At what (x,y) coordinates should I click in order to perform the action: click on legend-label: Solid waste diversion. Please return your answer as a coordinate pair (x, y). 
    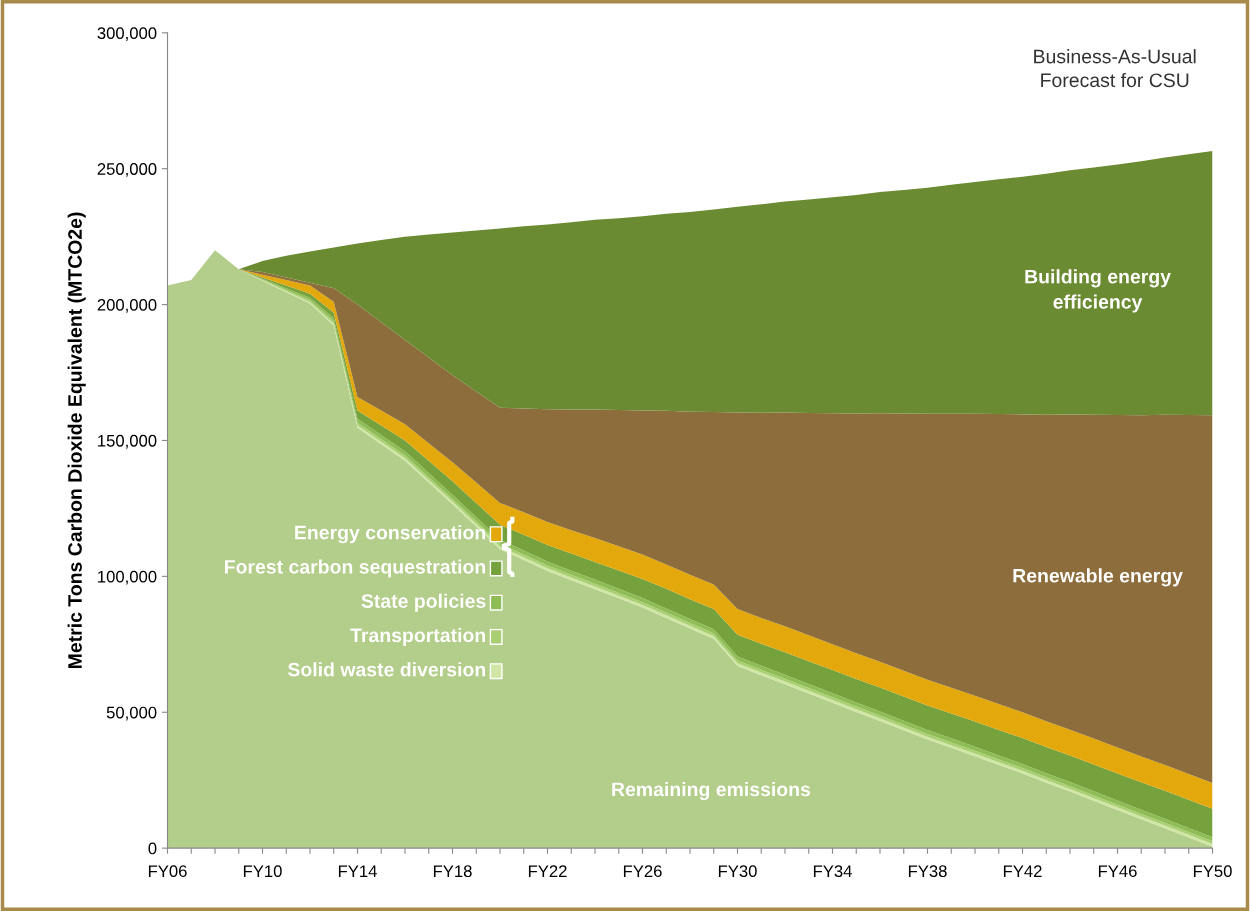
    Looking at the image, I should click on (386, 669).